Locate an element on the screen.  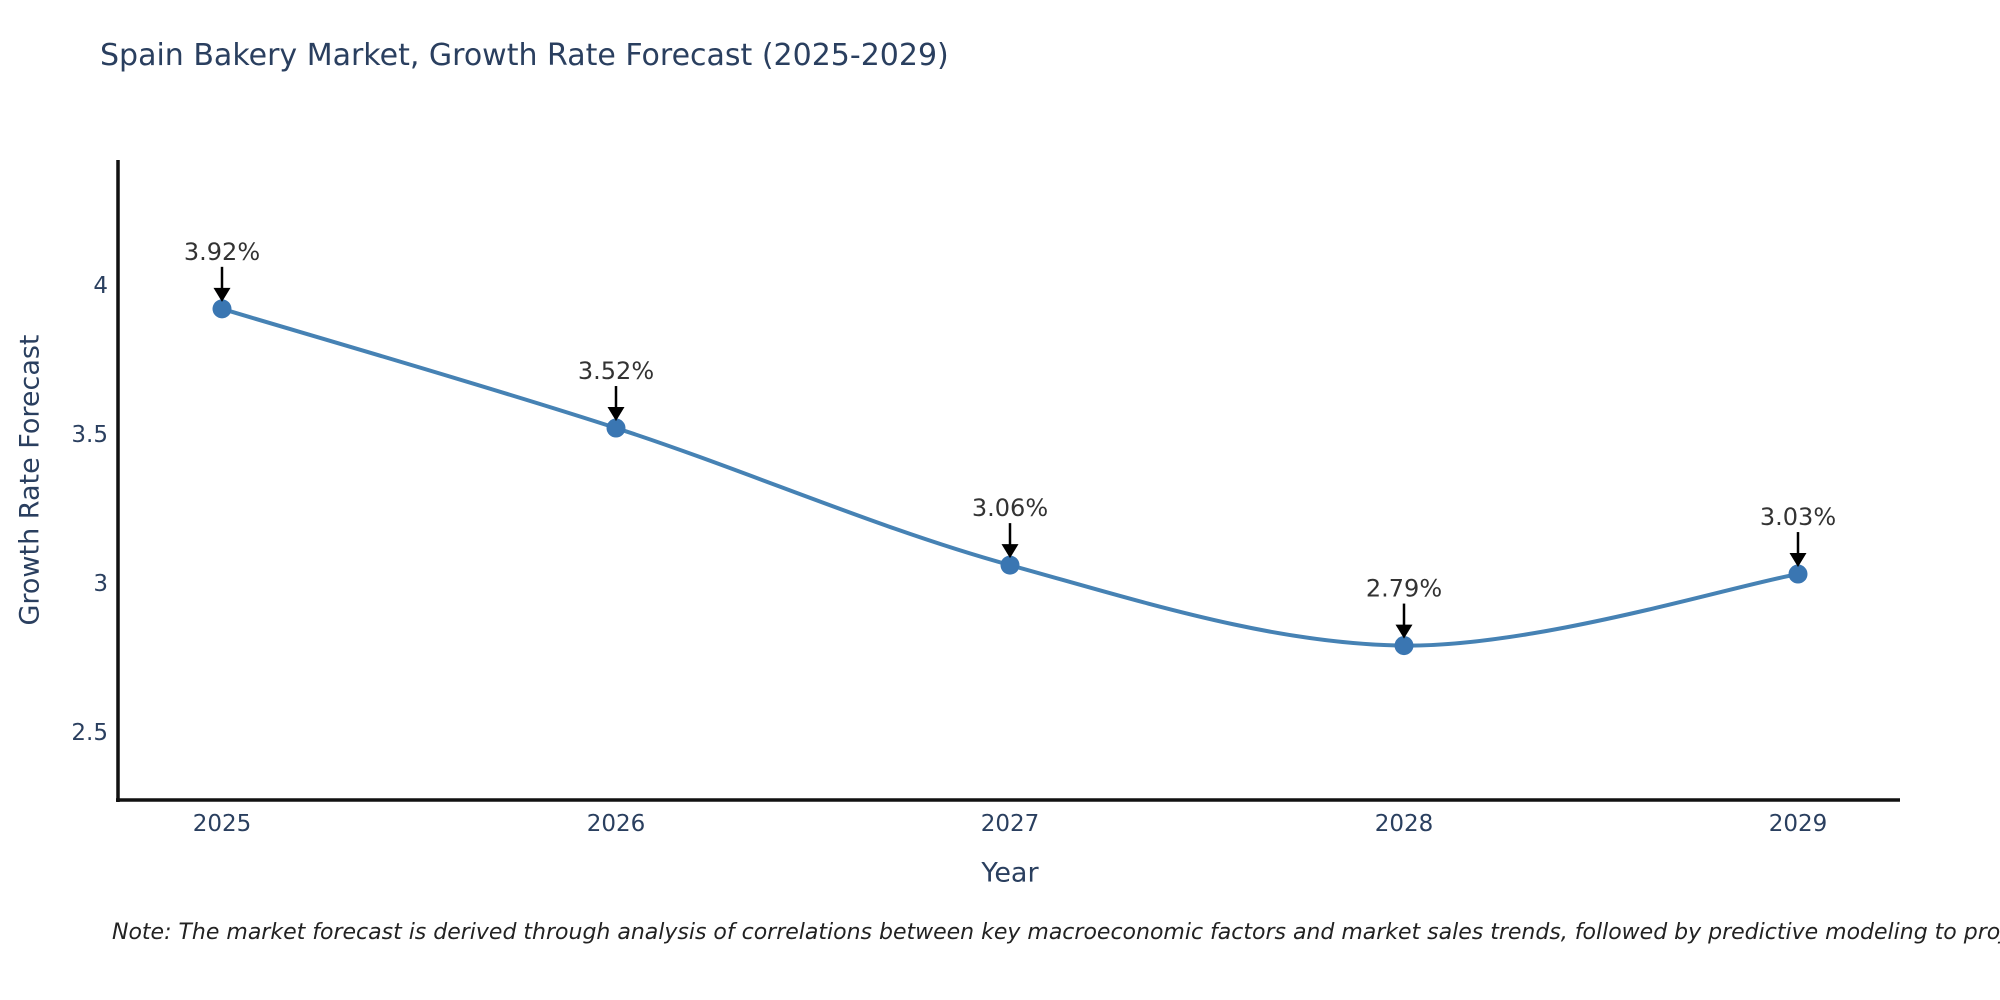
x-tick-label: 2025 is located at coordinates (222, 824).